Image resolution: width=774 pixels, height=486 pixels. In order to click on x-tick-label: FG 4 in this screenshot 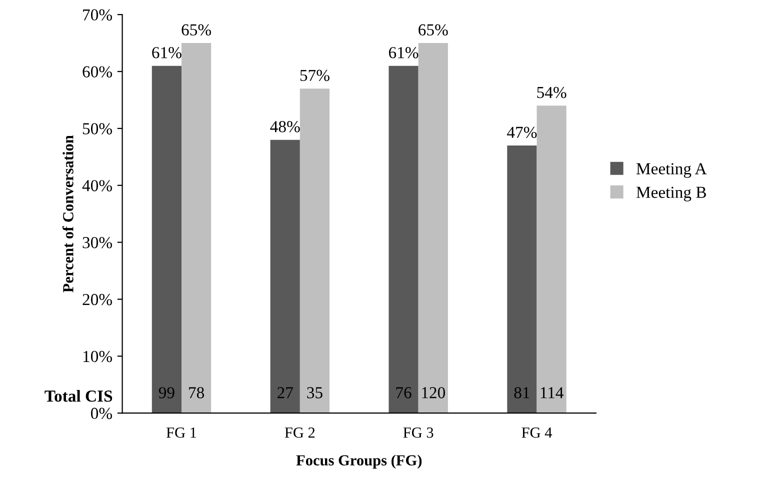, I will do `click(537, 432)`.